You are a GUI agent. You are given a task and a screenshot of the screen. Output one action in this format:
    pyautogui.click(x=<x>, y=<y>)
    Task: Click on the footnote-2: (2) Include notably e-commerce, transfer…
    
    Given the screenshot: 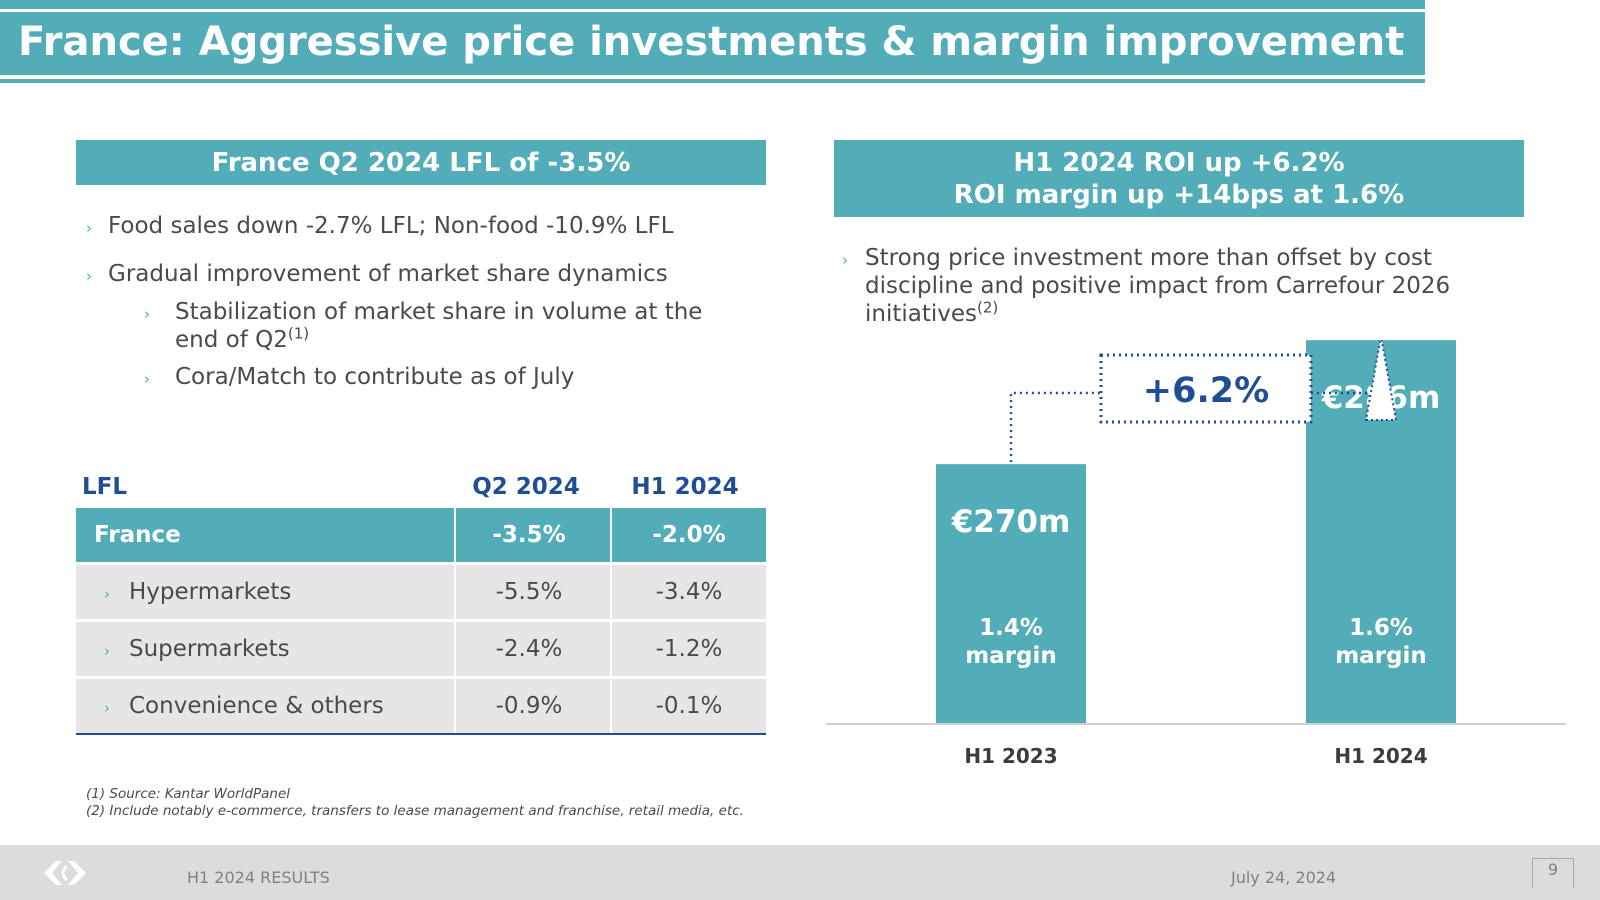 What is the action you would take?
    pyautogui.click(x=415, y=811)
    